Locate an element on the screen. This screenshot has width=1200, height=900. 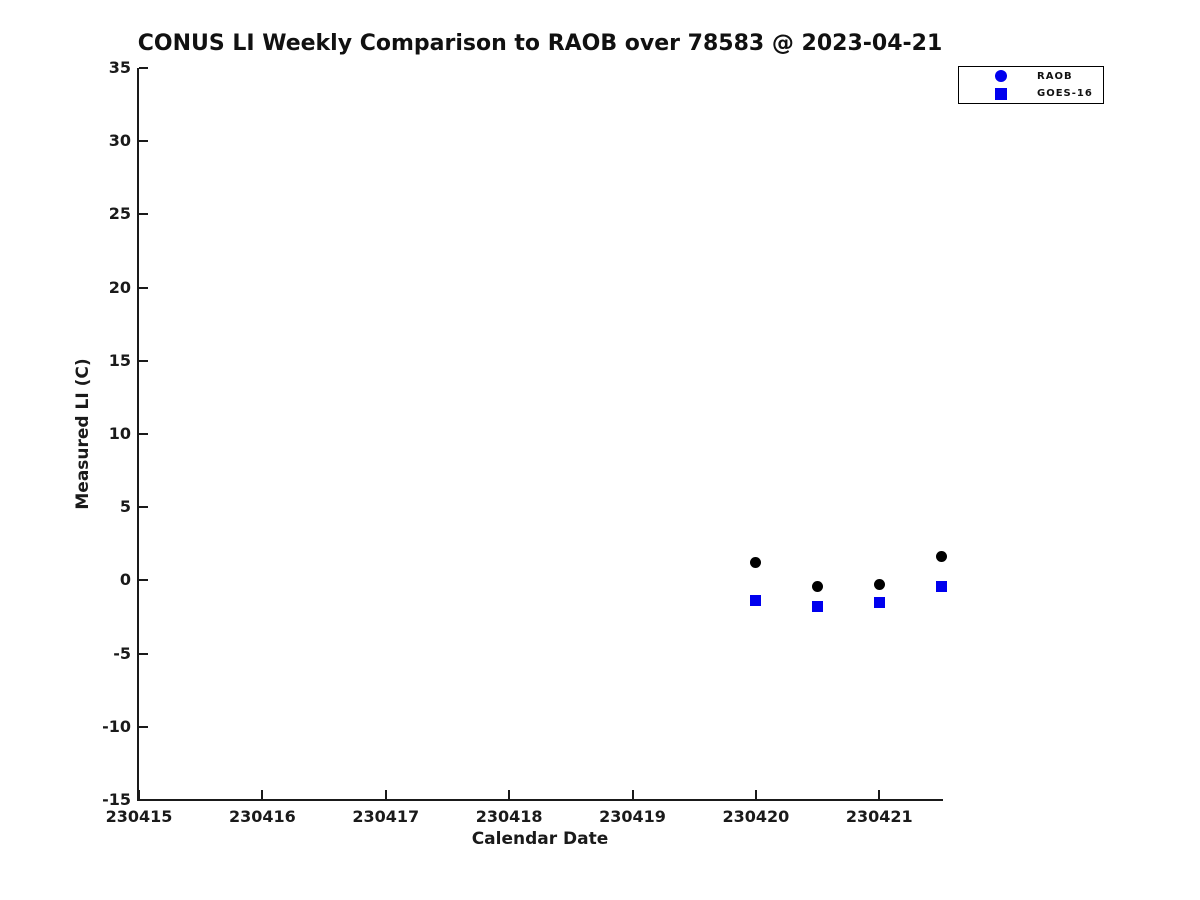
goes16-square-marker-icon is located at coordinates (1001, 93).